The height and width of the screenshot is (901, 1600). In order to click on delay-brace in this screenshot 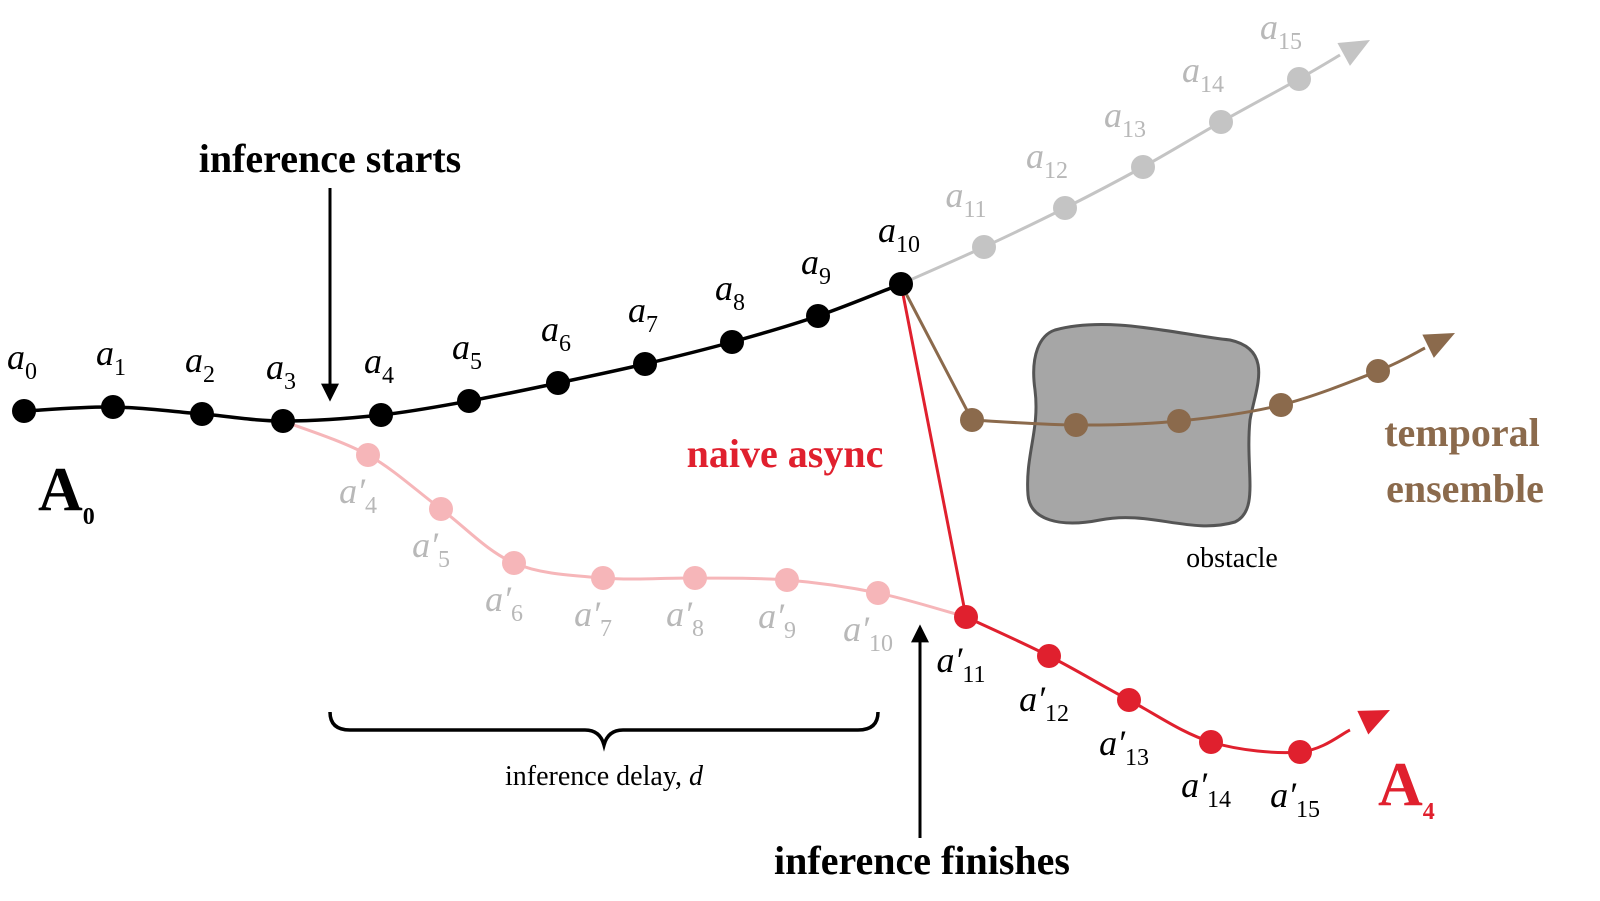, I will do `click(604, 731)`.